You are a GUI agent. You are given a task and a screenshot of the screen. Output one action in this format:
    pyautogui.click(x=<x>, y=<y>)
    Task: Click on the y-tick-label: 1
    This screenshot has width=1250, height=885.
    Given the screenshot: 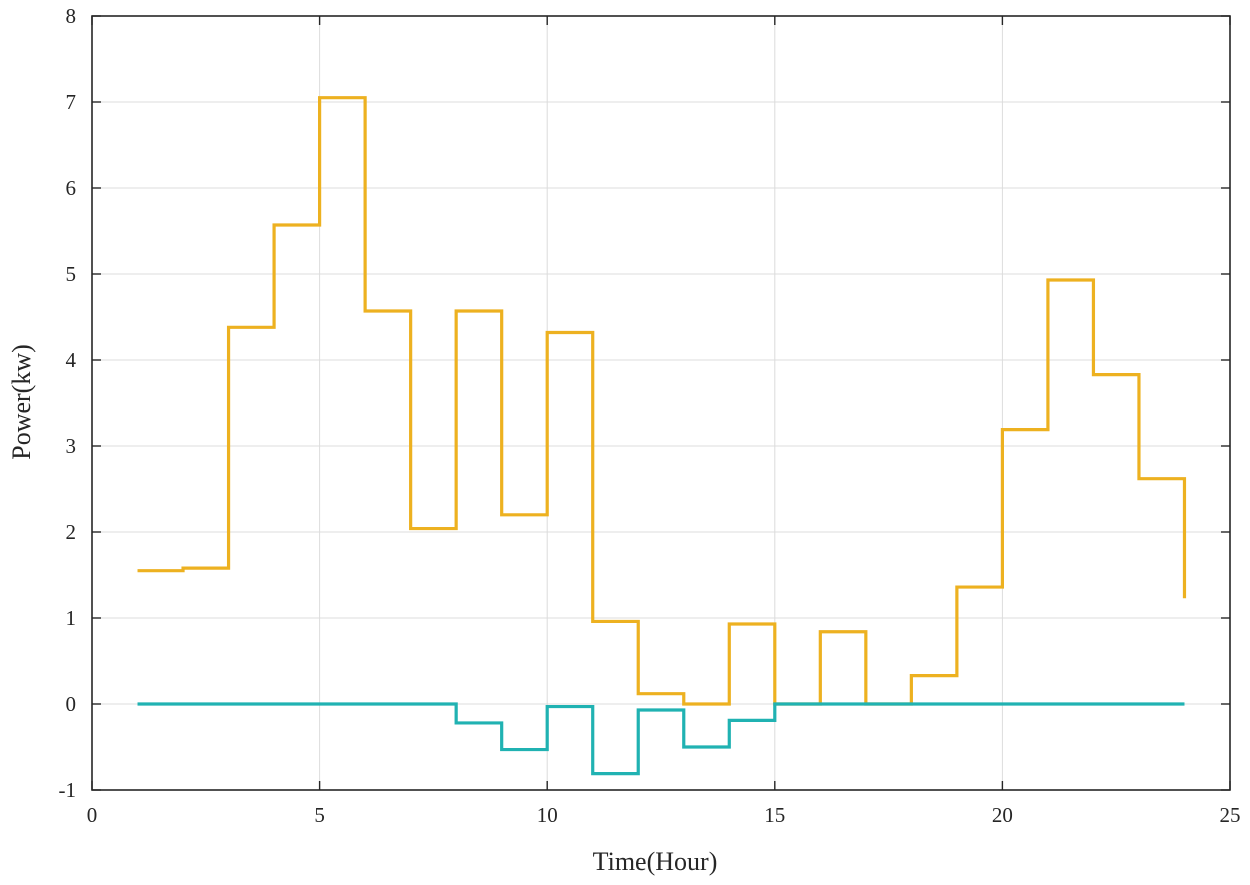 What is the action you would take?
    pyautogui.click(x=71, y=618)
    